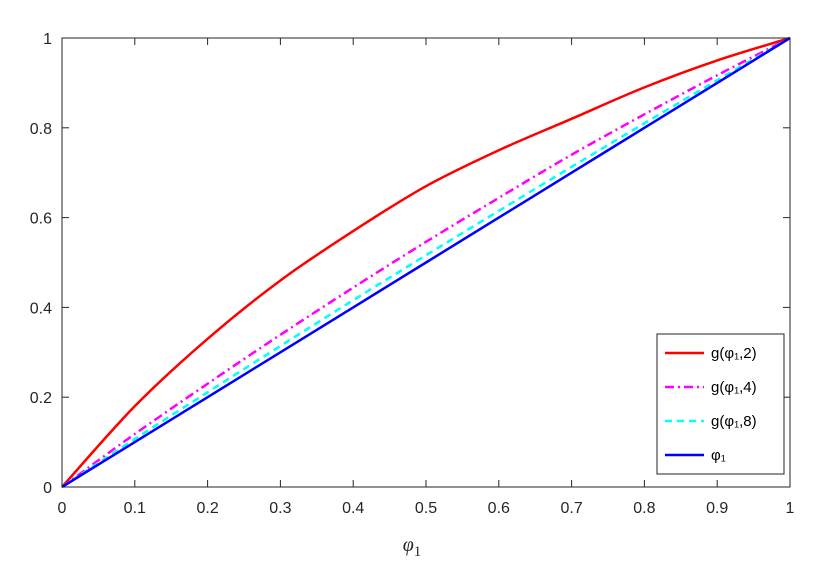  Describe the element at coordinates (571, 508) in the screenshot. I see `x-tick-label: 0.7` at that location.